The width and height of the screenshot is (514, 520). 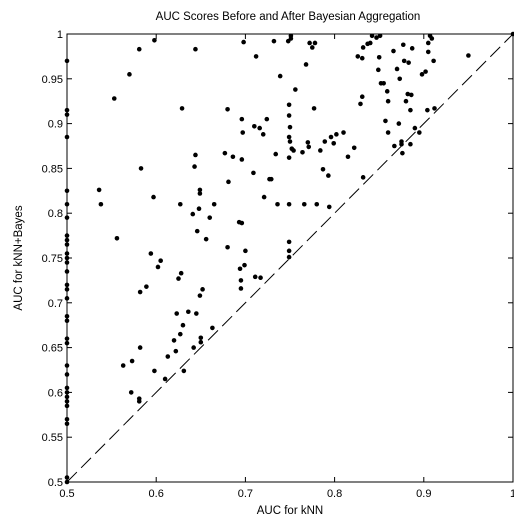 I want to click on x-tick-label: 1, so click(x=512, y=494).